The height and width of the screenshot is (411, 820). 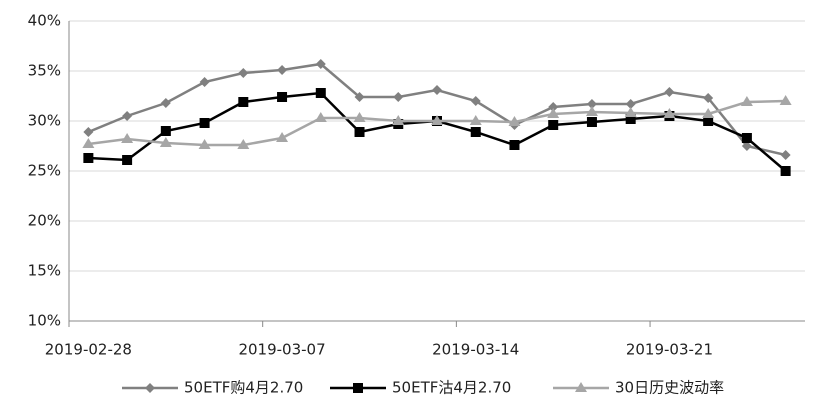 What do you see at coordinates (44, 71) in the screenshot?
I see `y-tick-label: 35%` at bounding box center [44, 71].